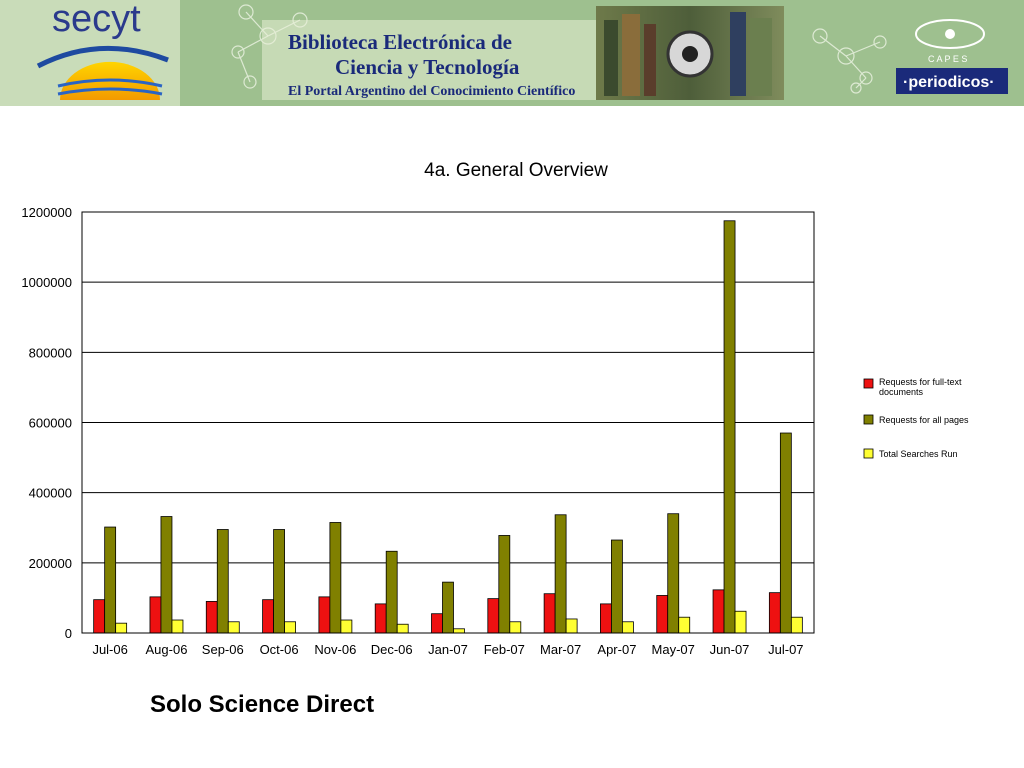 This screenshot has width=1024, height=768. Describe the element at coordinates (96, 20) in the screenshot. I see `logo-text: secyt` at that location.